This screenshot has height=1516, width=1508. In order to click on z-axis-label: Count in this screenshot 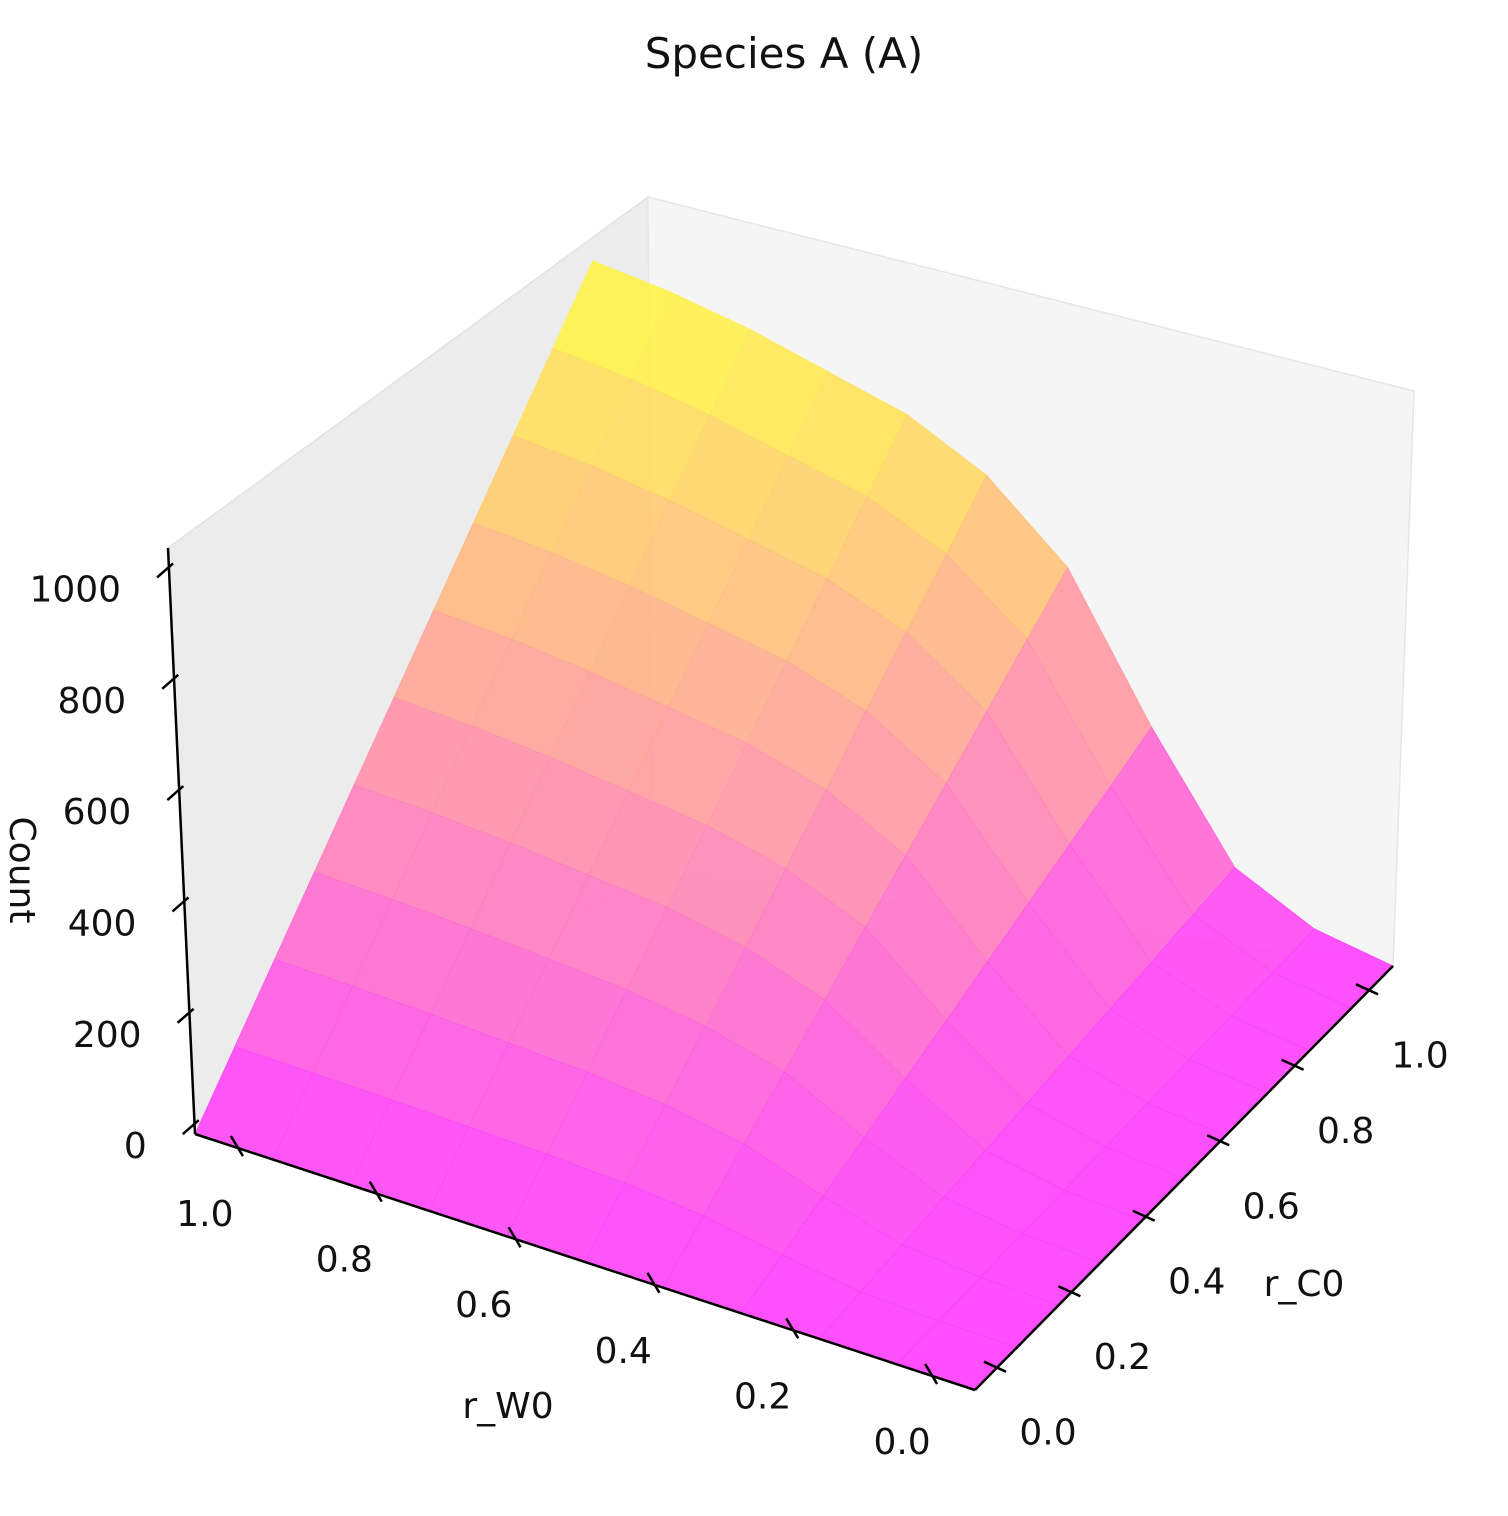, I will do `click(21, 870)`.